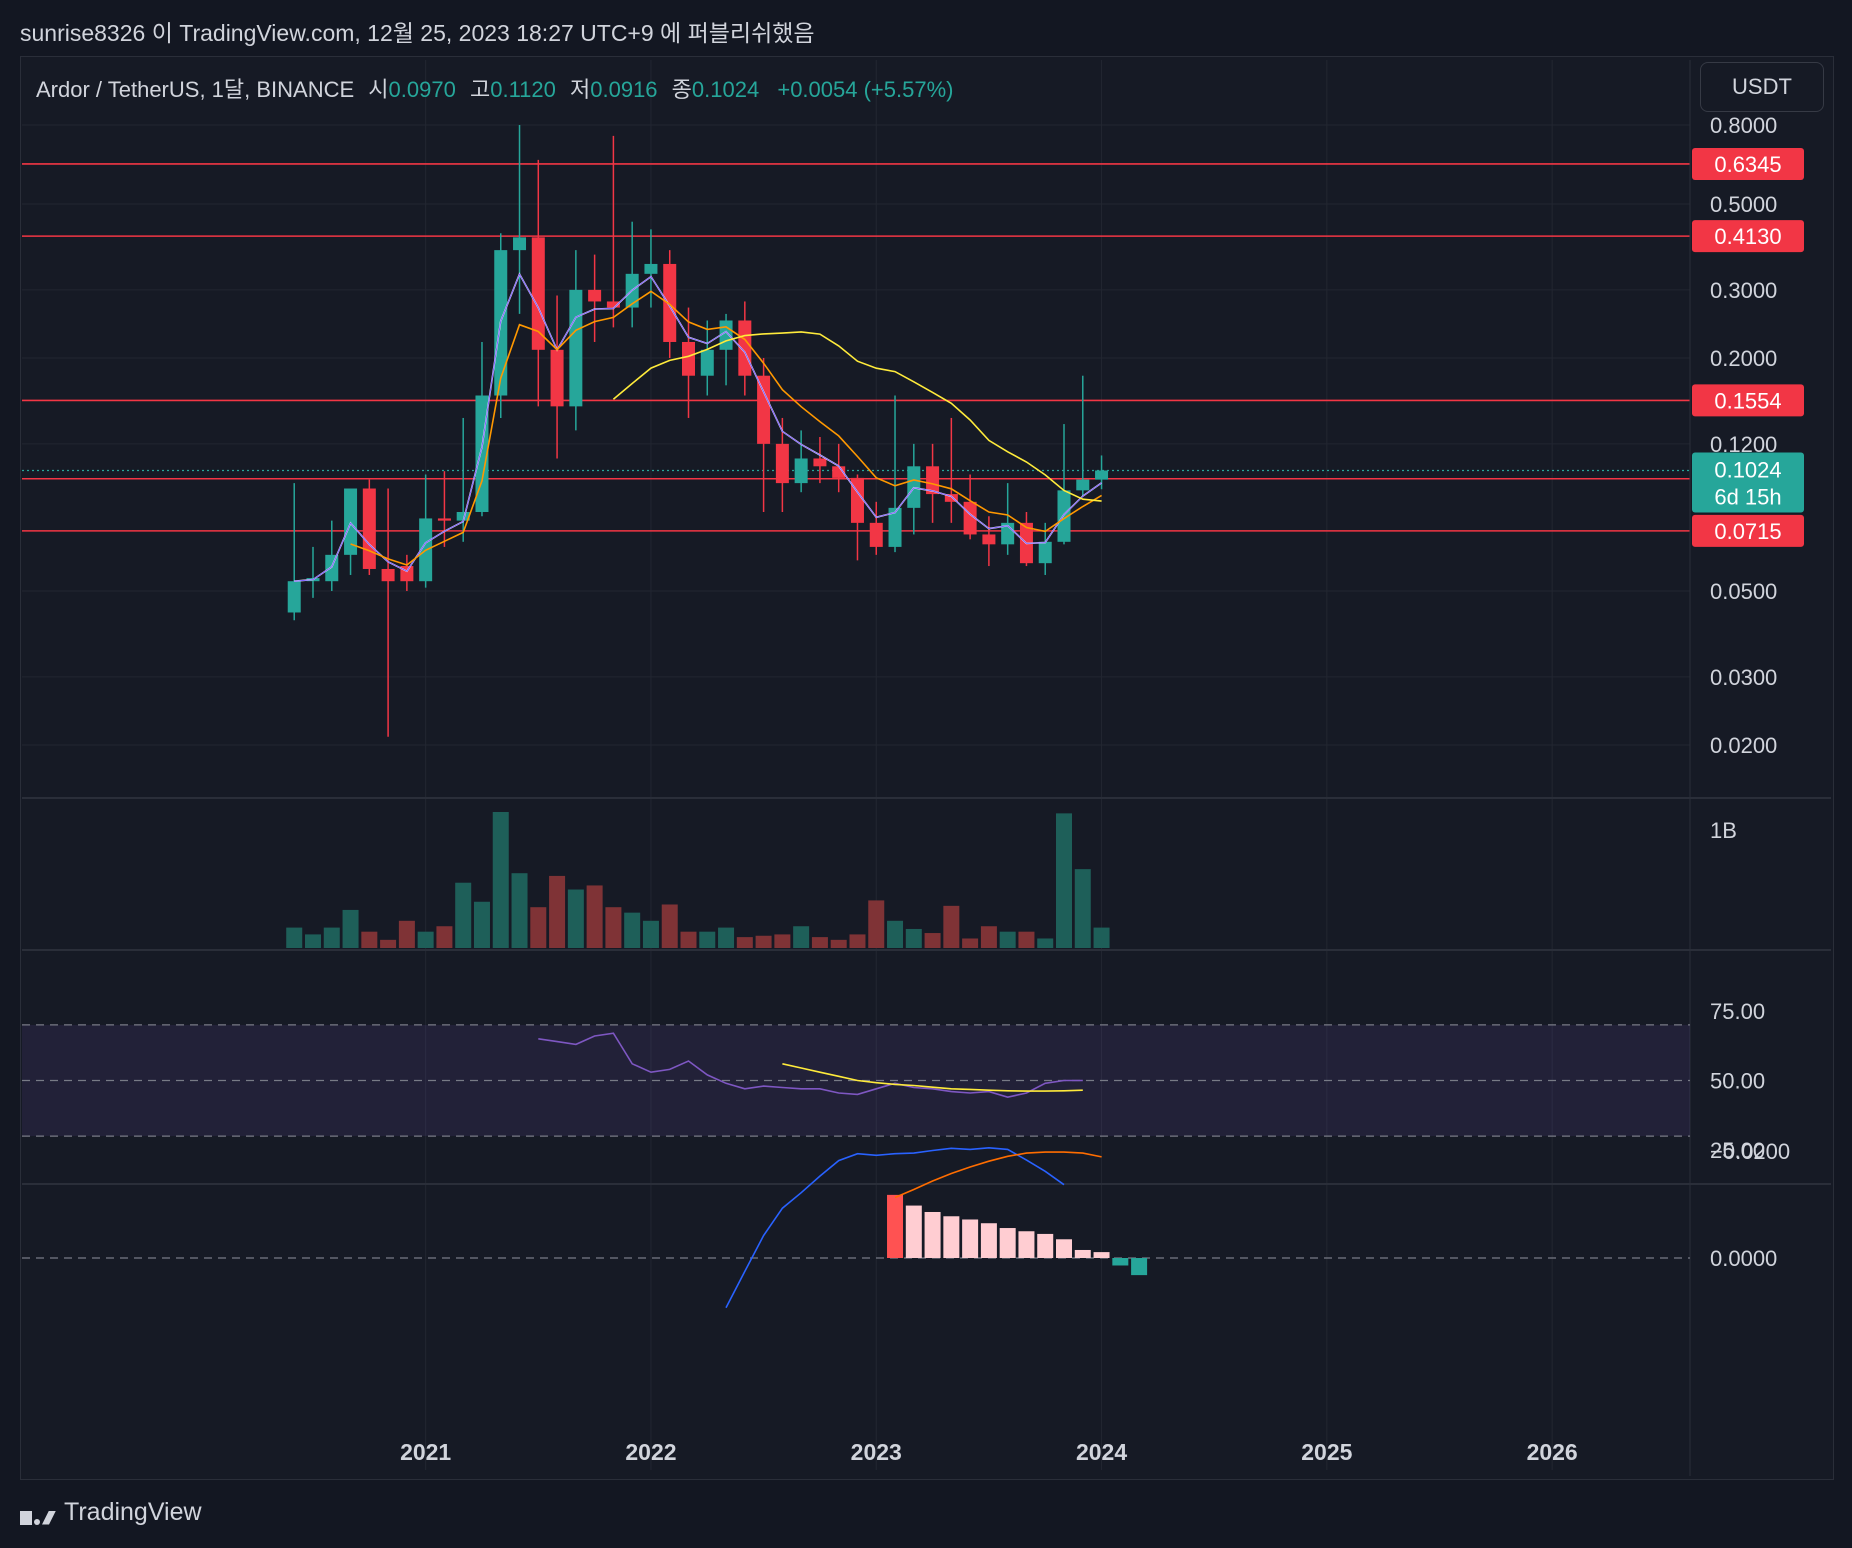 This screenshot has width=1852, height=1548. I want to click on time-tick-2021: 2021, so click(425, 1452).